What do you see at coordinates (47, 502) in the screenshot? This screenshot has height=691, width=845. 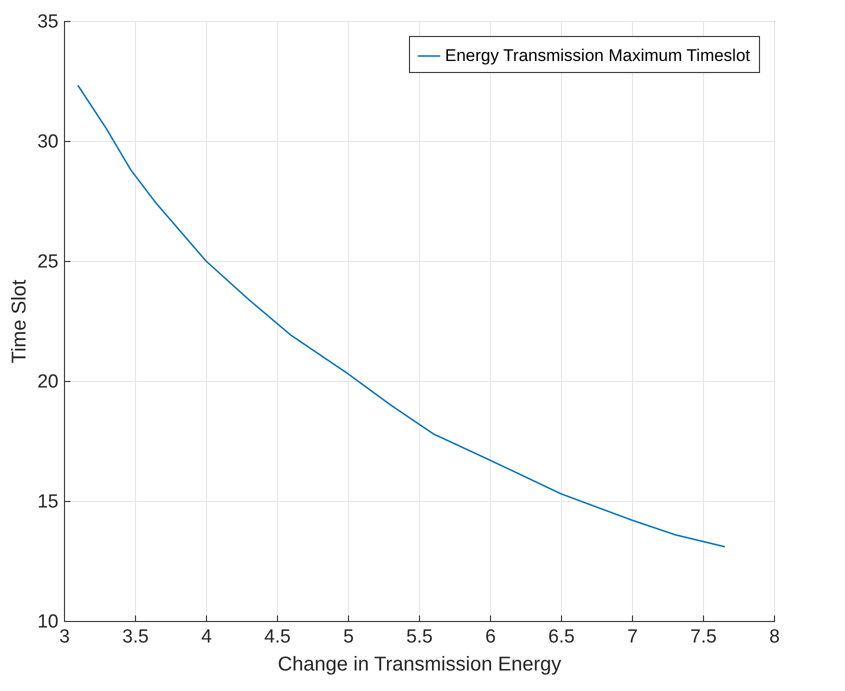 I see `y-tick-label: 15` at bounding box center [47, 502].